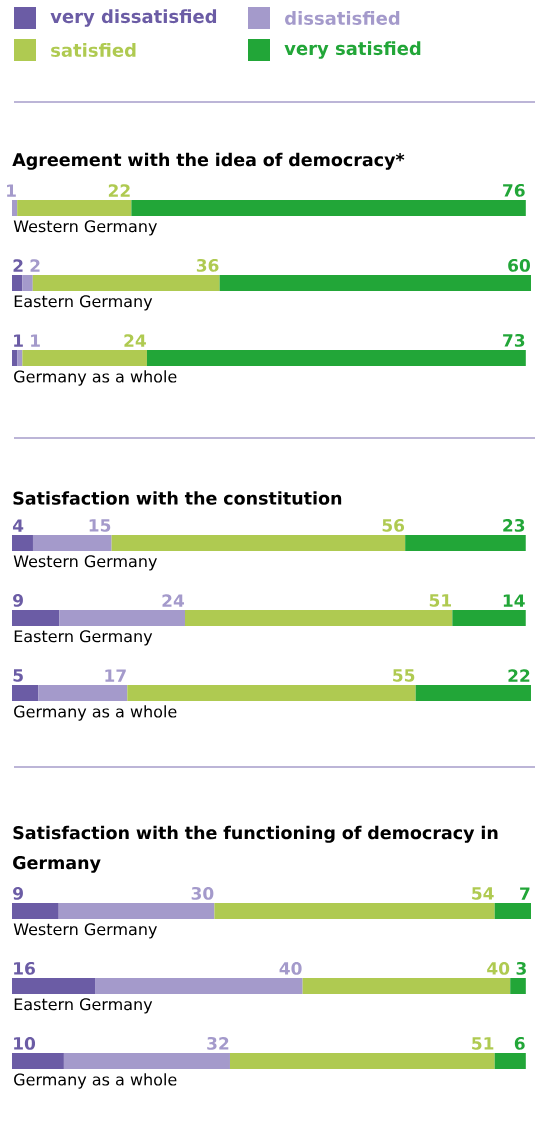 The image size is (539, 1128). What do you see at coordinates (133, 18) in the screenshot?
I see `legend-label: very dissatisfied` at bounding box center [133, 18].